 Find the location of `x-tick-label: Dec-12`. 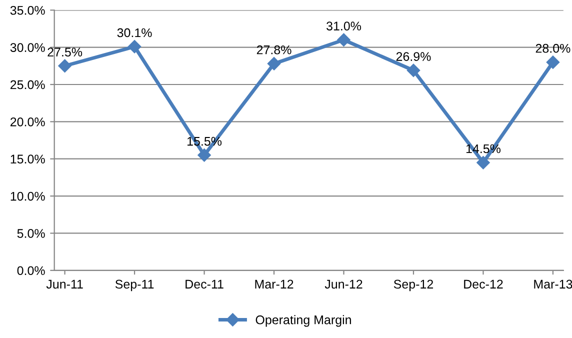

x-tick-label: Dec-12 is located at coordinates (483, 284).